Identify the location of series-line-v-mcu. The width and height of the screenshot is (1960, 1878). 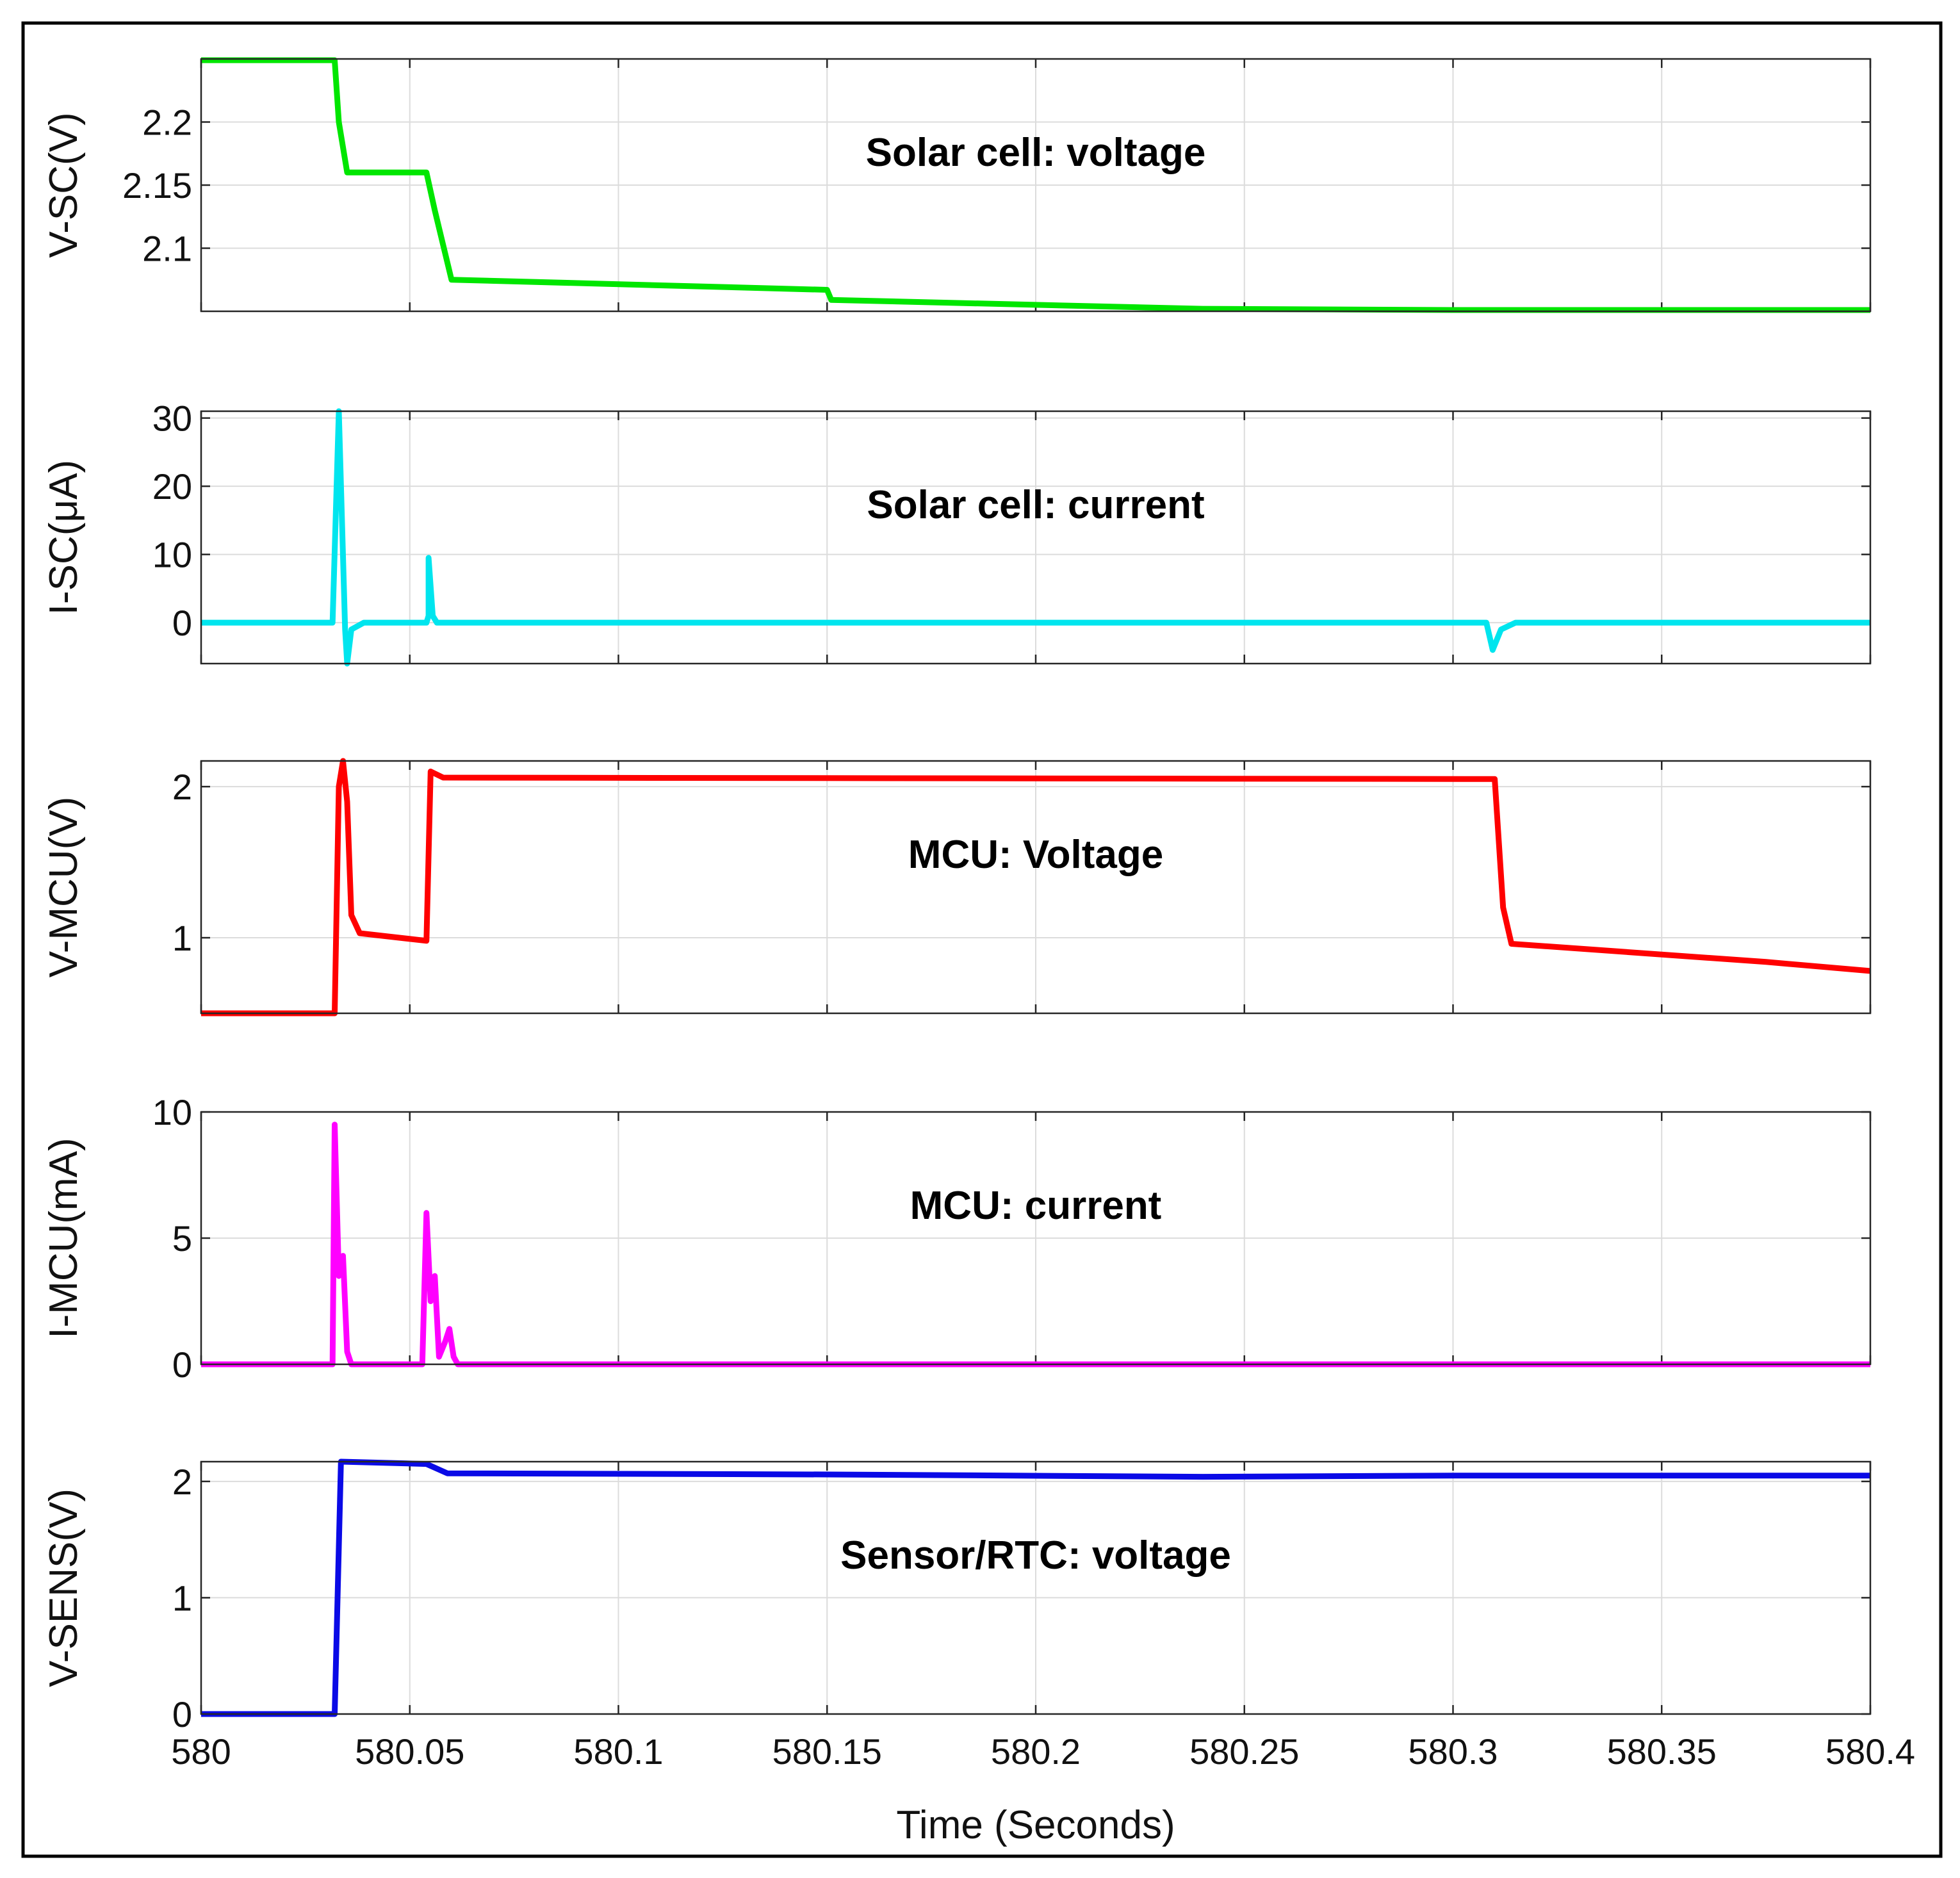
(1035, 887).